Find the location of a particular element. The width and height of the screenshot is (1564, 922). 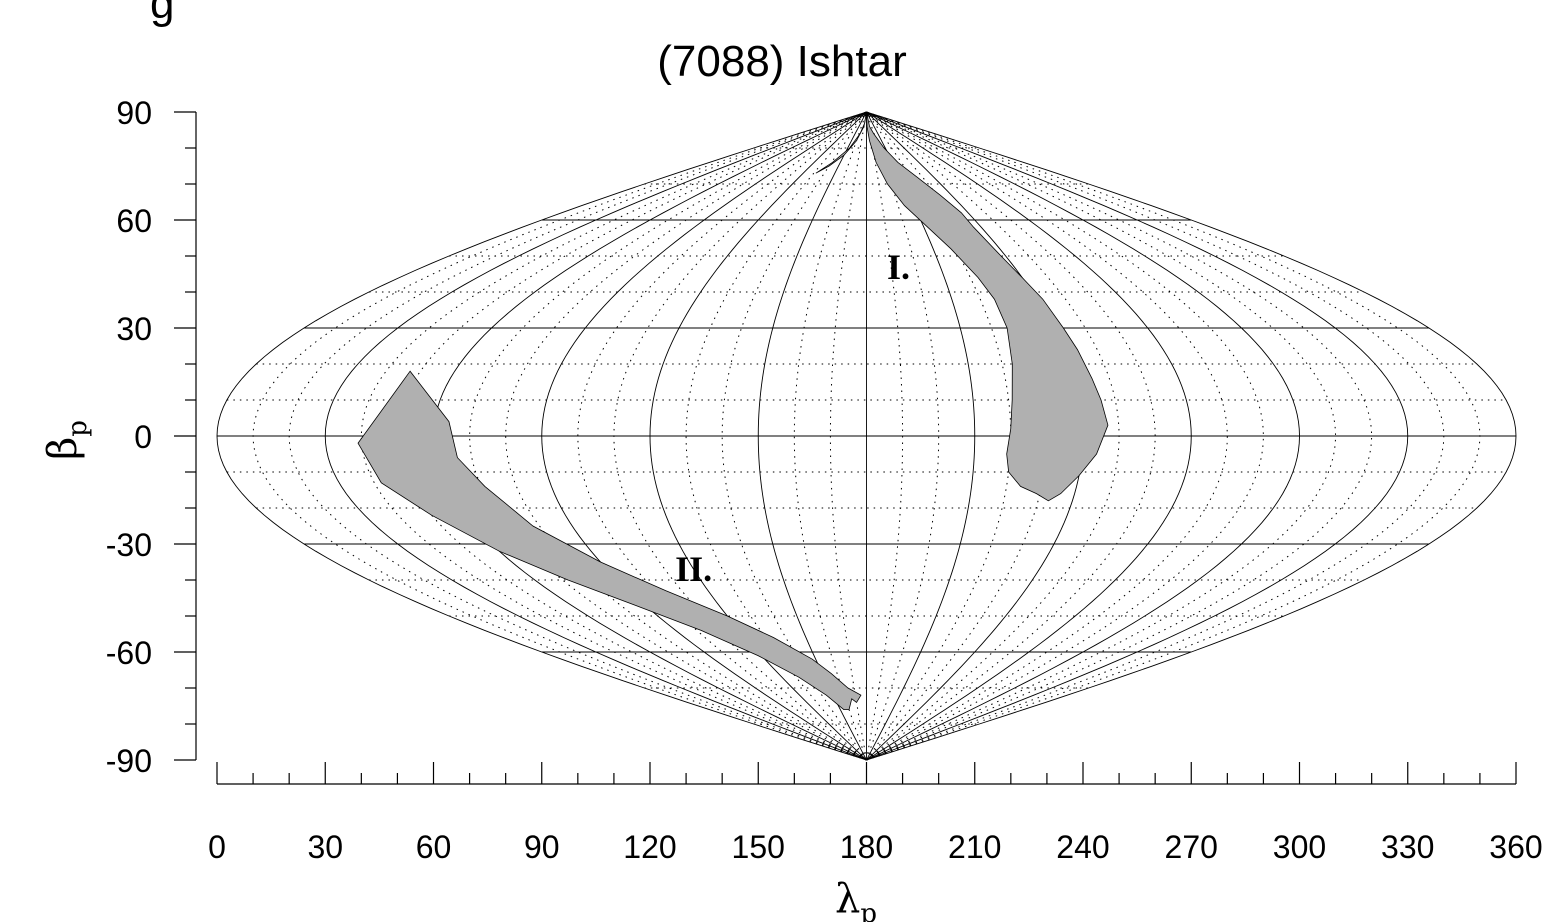

x-tick-label: 270 is located at coordinates (1191, 847).